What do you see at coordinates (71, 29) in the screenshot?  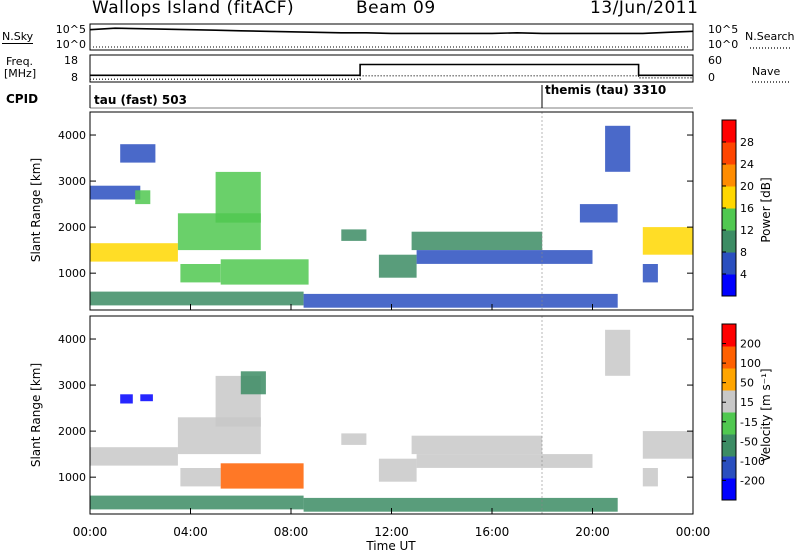 I see `noise-left-tick-top: 10^5` at bounding box center [71, 29].